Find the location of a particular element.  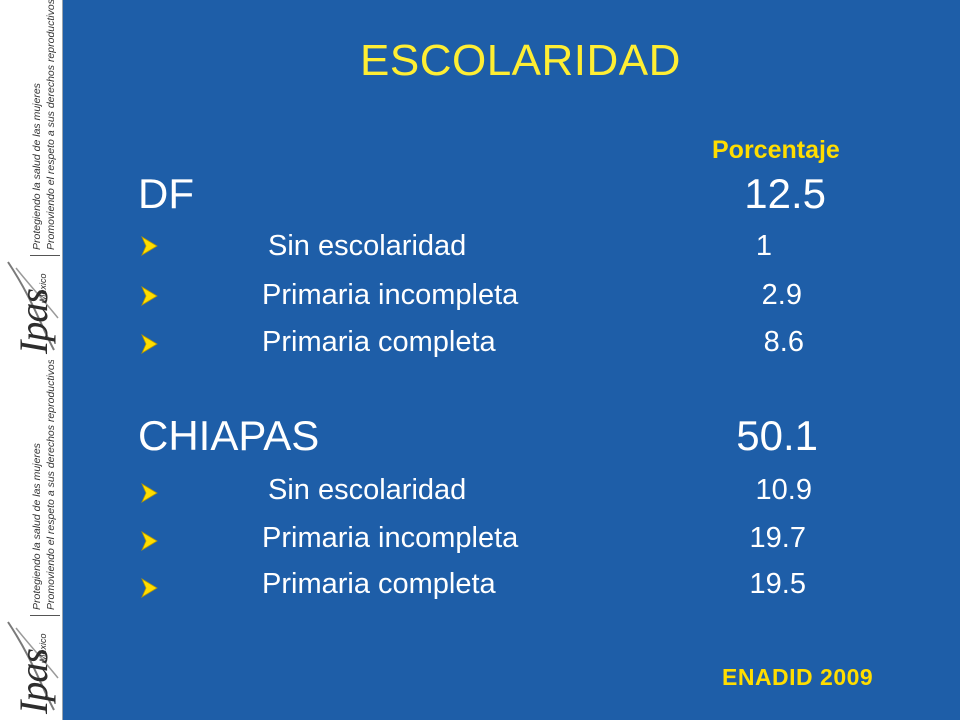

column-header: Porcentaje is located at coordinates (776, 150).